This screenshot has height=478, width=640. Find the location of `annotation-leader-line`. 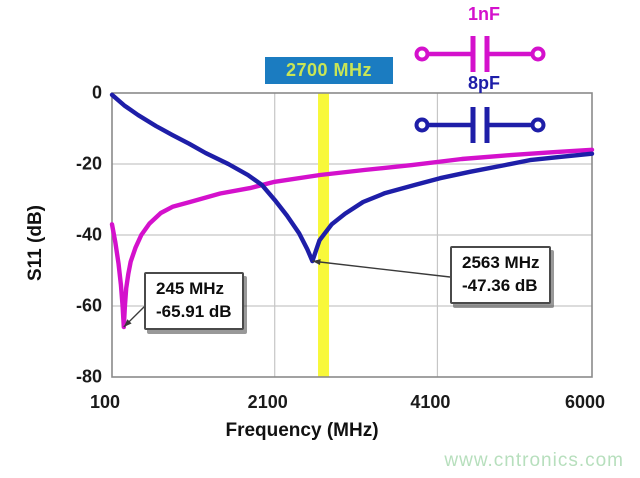

annotation-leader-line is located at coordinates (381, 269).